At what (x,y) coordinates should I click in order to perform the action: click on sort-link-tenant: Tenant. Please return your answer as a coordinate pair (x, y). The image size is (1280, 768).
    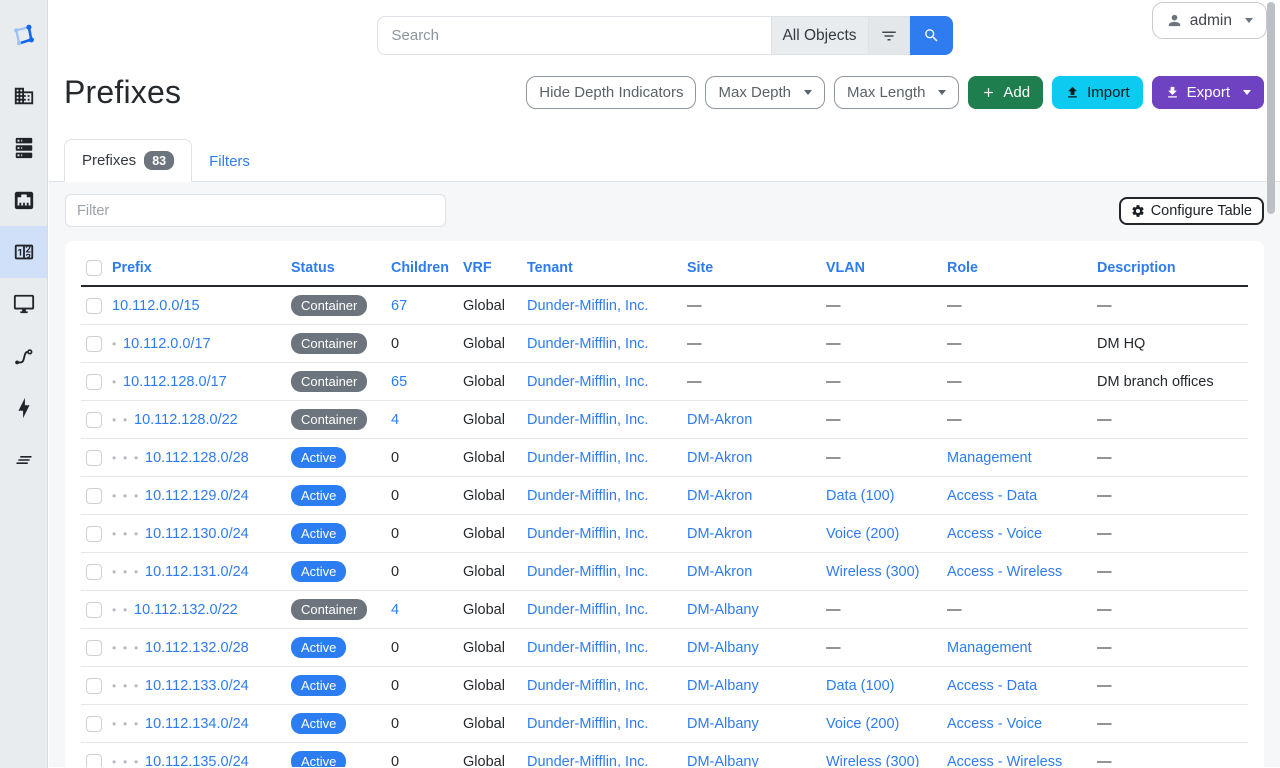
    Looking at the image, I should click on (550, 268).